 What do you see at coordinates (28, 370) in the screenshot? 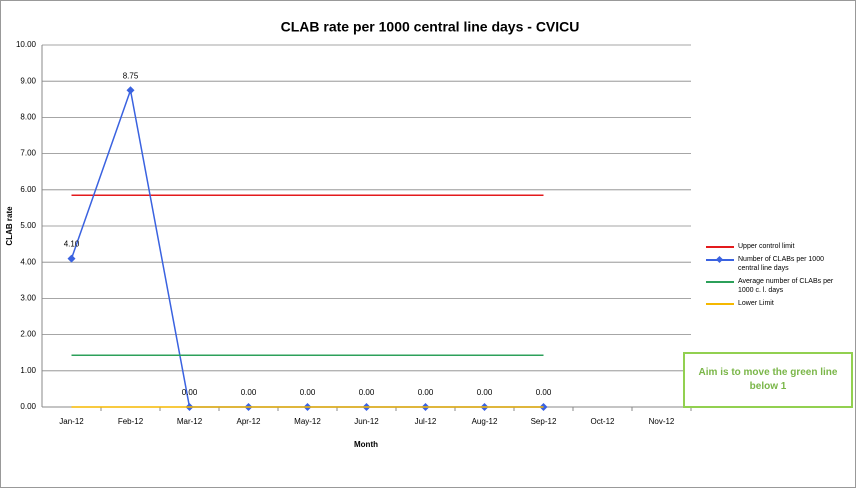
I see `y-tick-label: 1.00` at bounding box center [28, 370].